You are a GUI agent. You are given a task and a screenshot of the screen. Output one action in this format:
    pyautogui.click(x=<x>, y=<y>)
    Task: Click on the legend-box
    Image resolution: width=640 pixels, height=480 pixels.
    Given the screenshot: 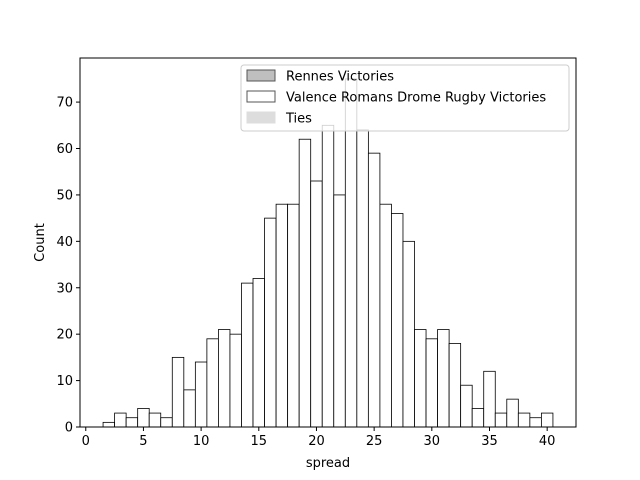 What is the action you would take?
    pyautogui.click(x=405, y=98)
    